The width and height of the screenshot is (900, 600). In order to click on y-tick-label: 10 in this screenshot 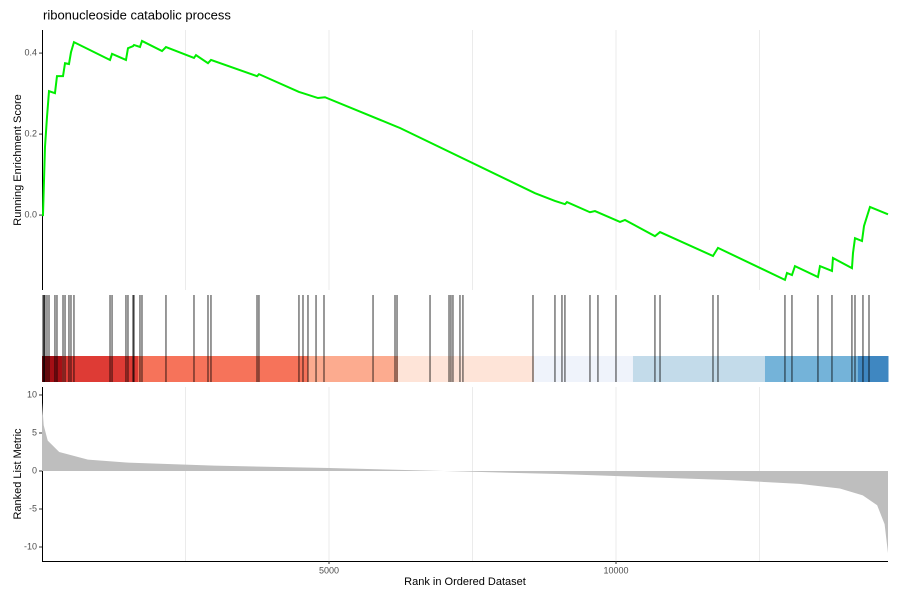, I will do `click(32, 394)`.